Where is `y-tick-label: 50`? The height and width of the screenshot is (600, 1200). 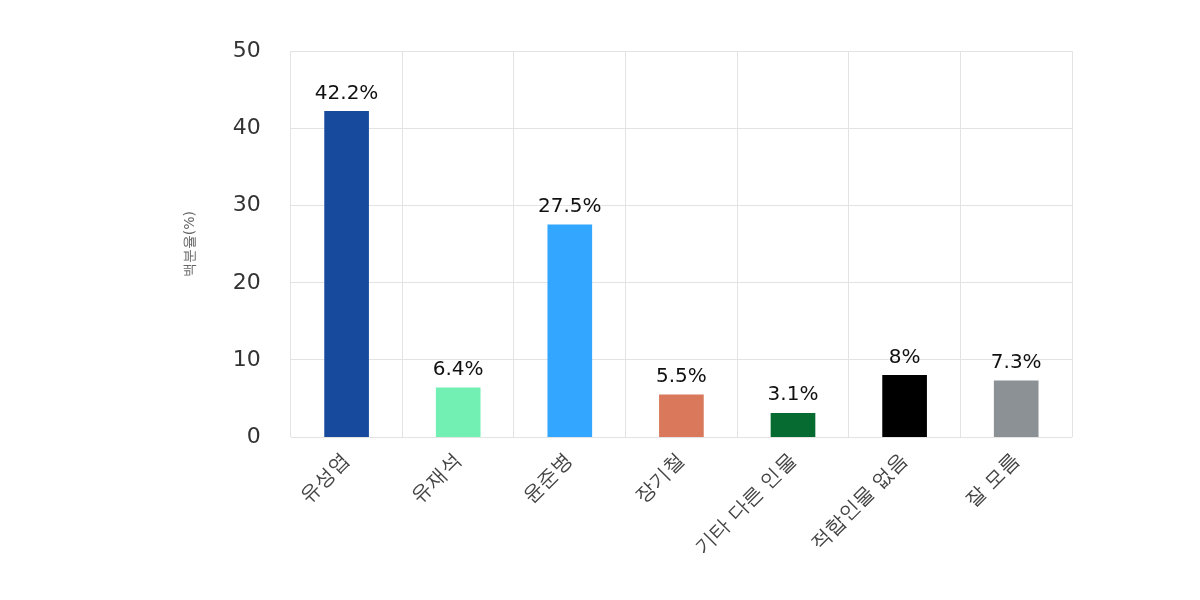
y-tick-label: 50 is located at coordinates (246, 49).